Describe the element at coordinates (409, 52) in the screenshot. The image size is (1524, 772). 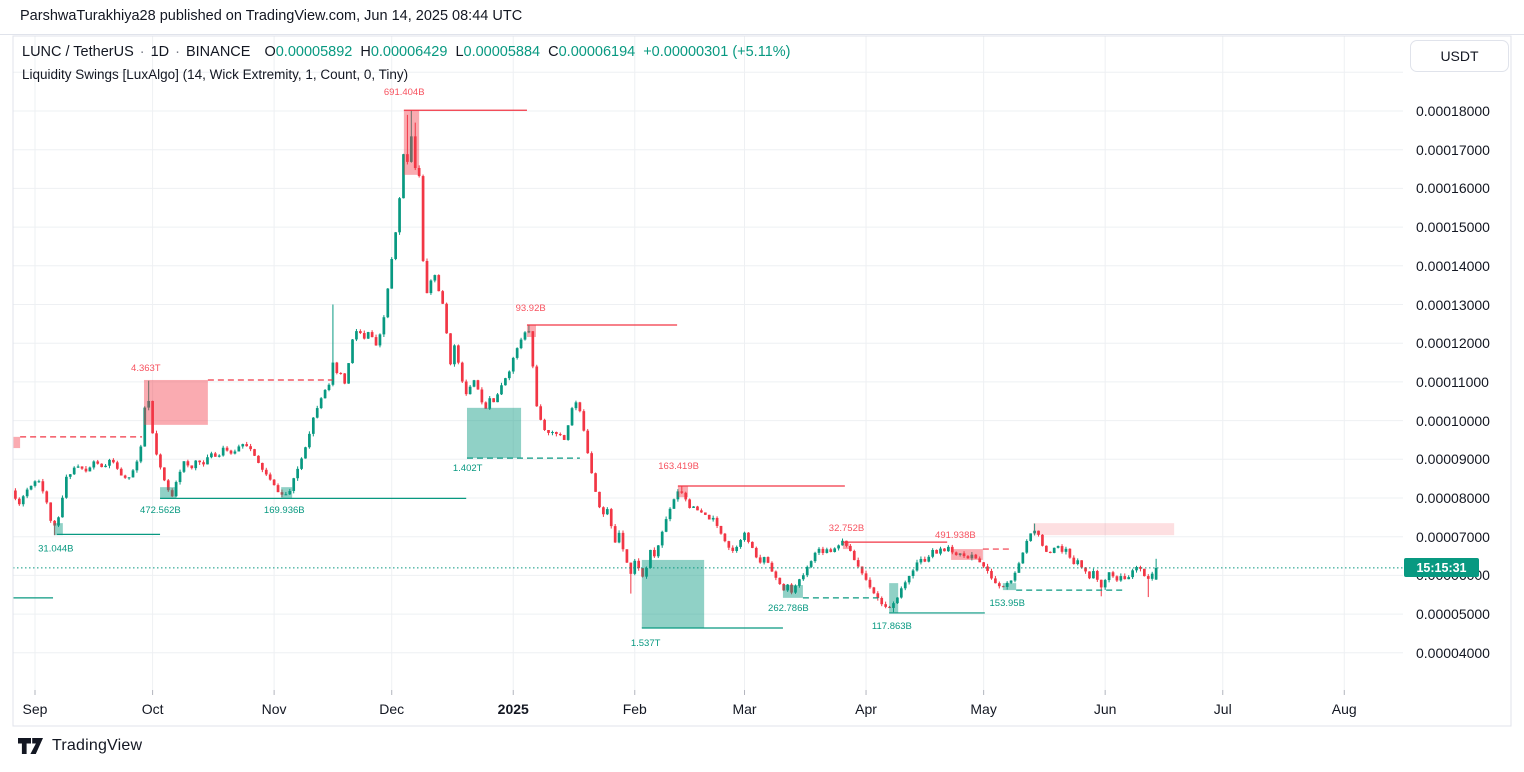
I see `high-value: 0.00006429` at that location.